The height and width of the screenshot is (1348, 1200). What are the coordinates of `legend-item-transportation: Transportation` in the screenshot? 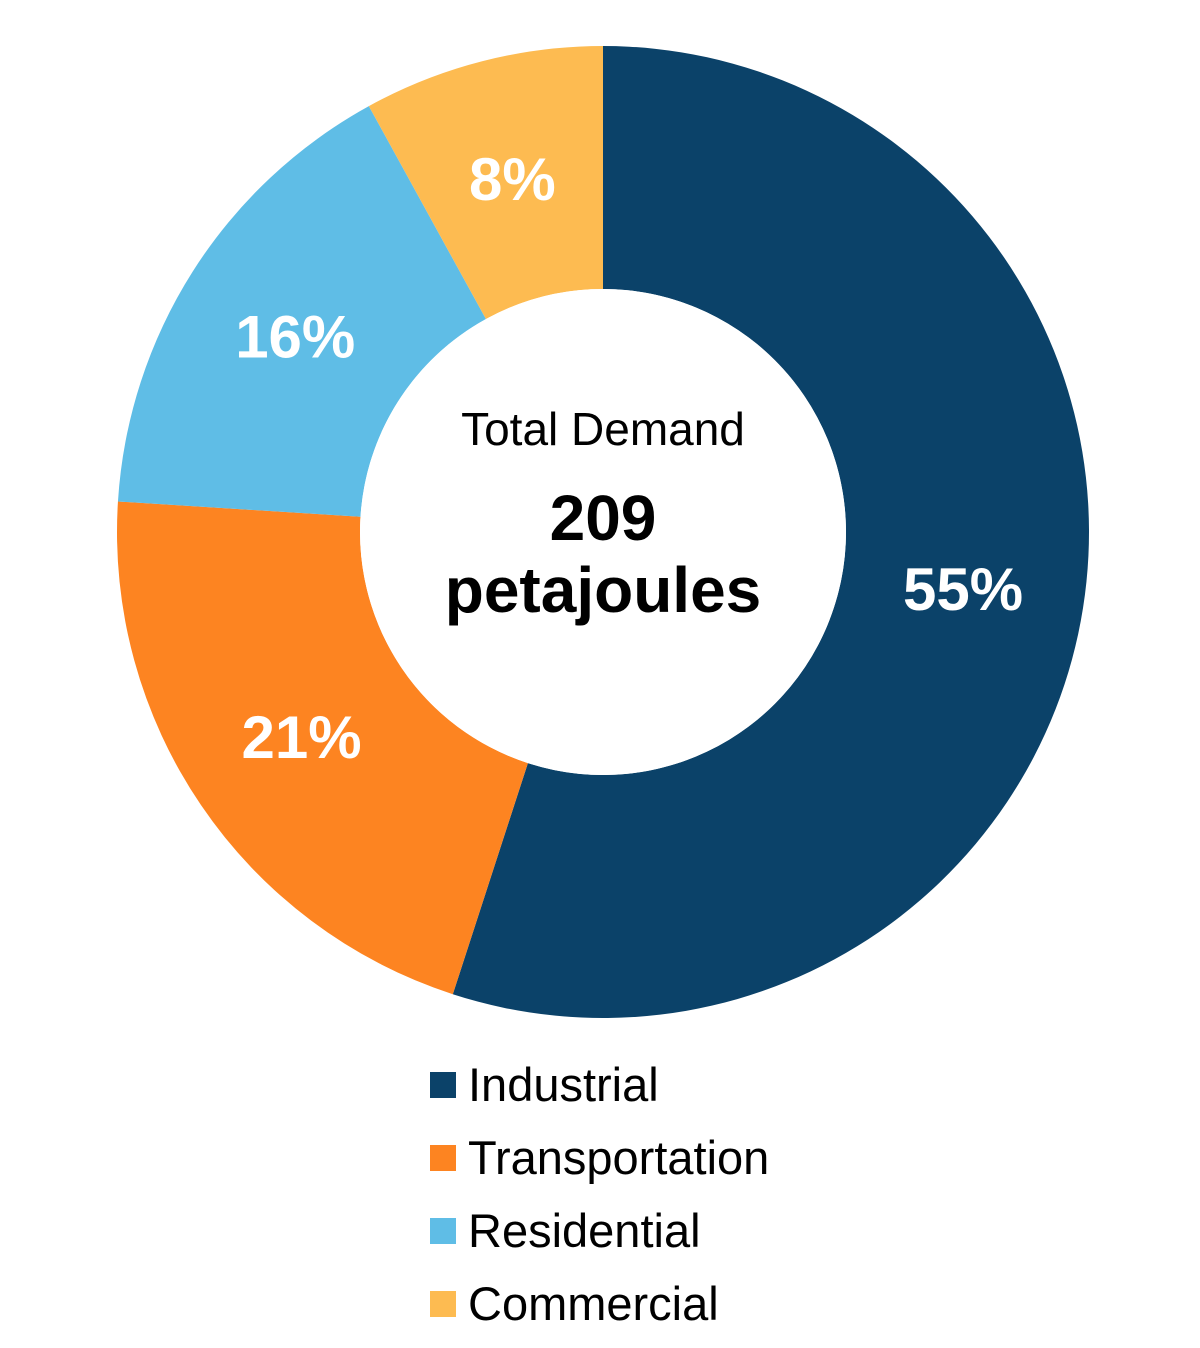 It's located at (599, 1157).